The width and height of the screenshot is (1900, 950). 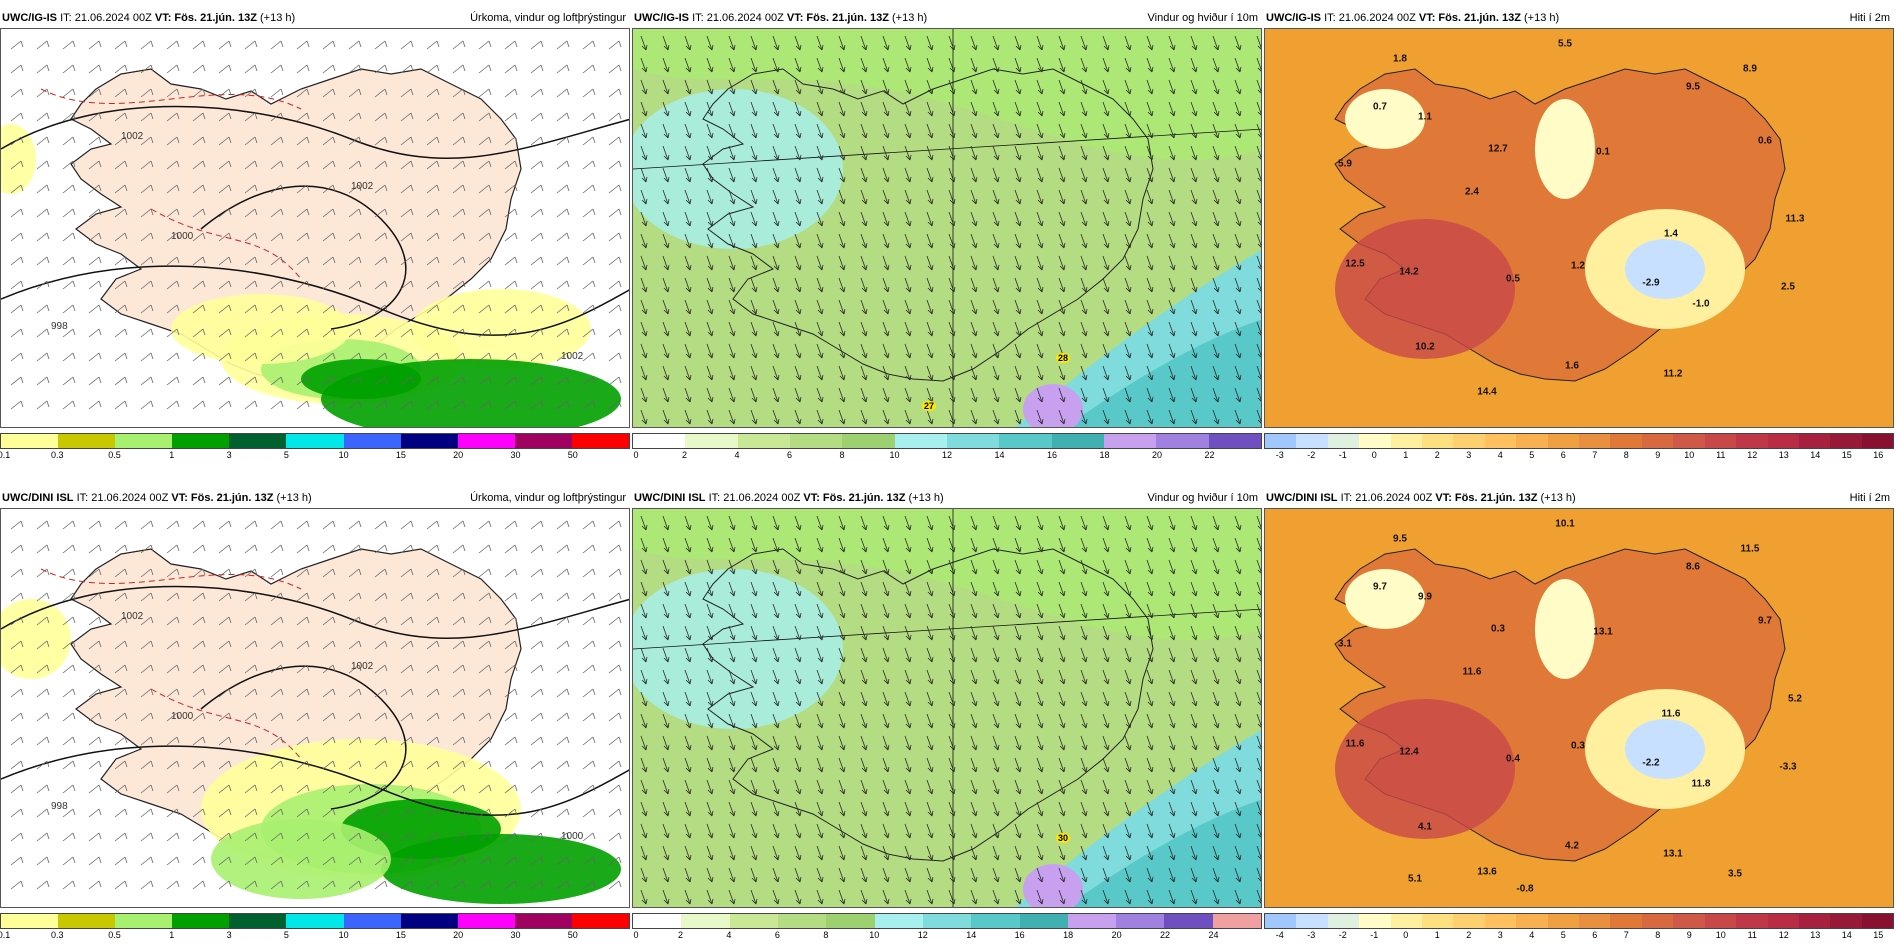 I want to click on colorbar-tick-label: 2, so click(x=1469, y=935).